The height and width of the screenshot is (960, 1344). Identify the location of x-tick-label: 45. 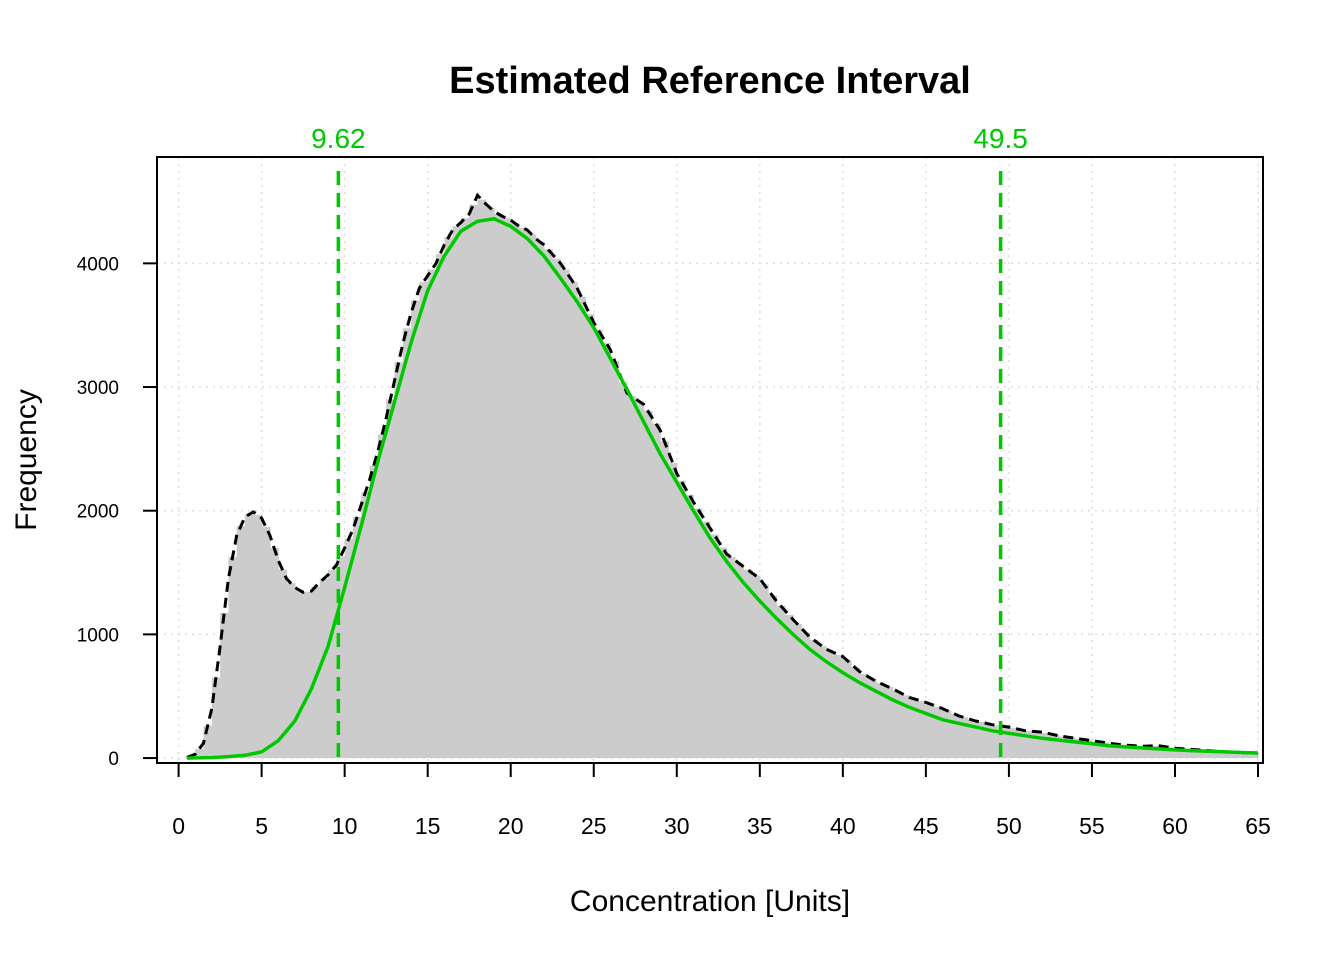
(926, 826).